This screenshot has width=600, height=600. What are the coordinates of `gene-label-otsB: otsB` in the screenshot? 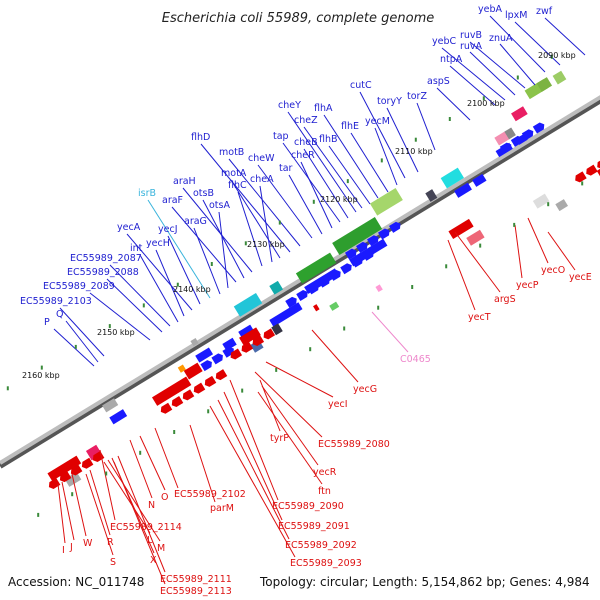 It's located at (203, 193).